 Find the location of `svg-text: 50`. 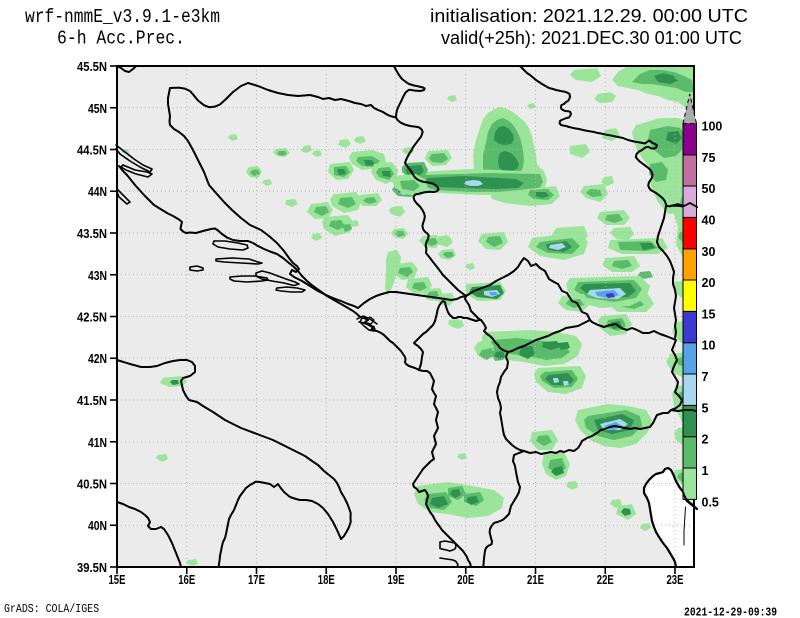

svg-text: 50 is located at coordinates (709, 189).